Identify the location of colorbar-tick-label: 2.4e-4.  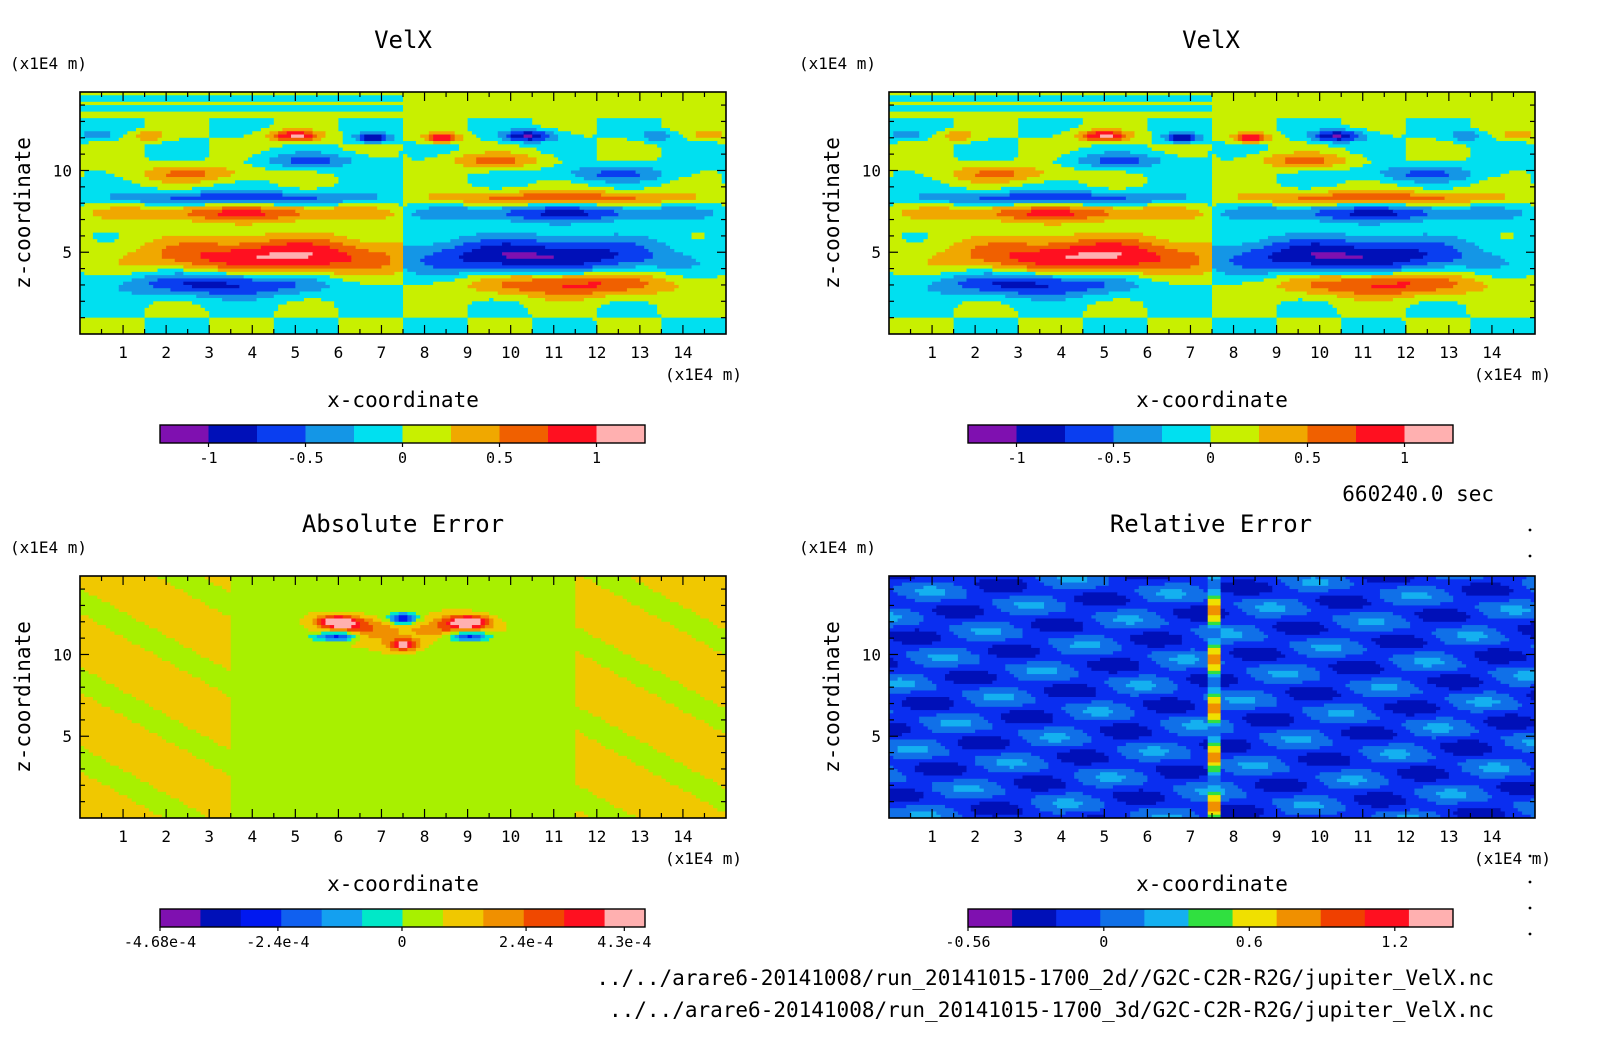
(526, 942).